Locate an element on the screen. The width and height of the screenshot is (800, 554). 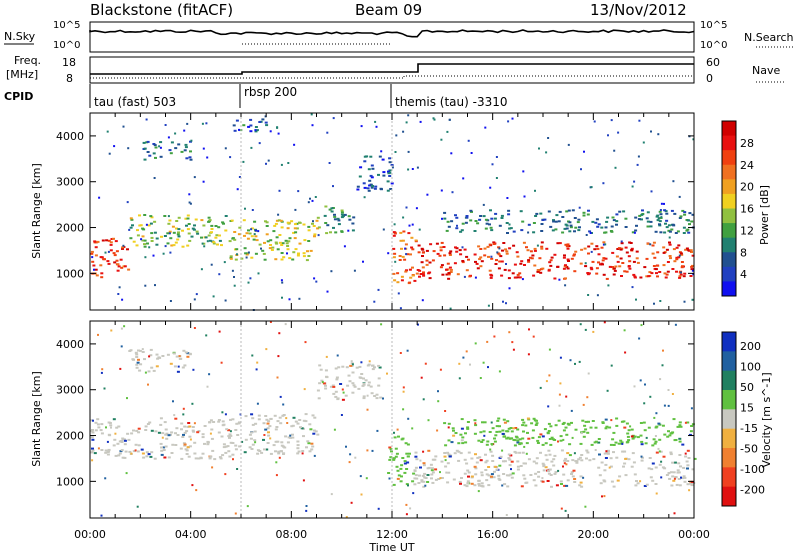
y-tick-label: 2000 is located at coordinates (70, 228).